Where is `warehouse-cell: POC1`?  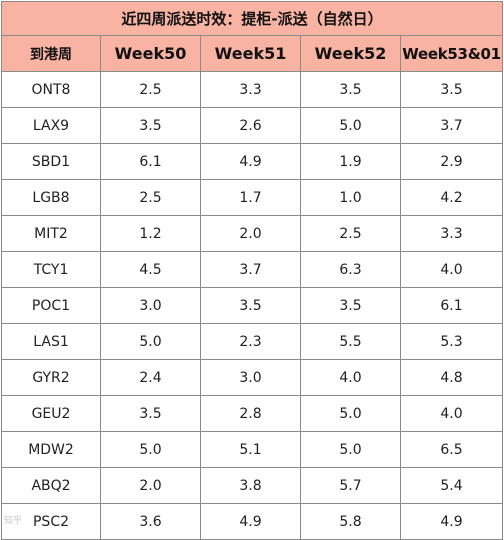
warehouse-cell: POC1 is located at coordinates (51, 305).